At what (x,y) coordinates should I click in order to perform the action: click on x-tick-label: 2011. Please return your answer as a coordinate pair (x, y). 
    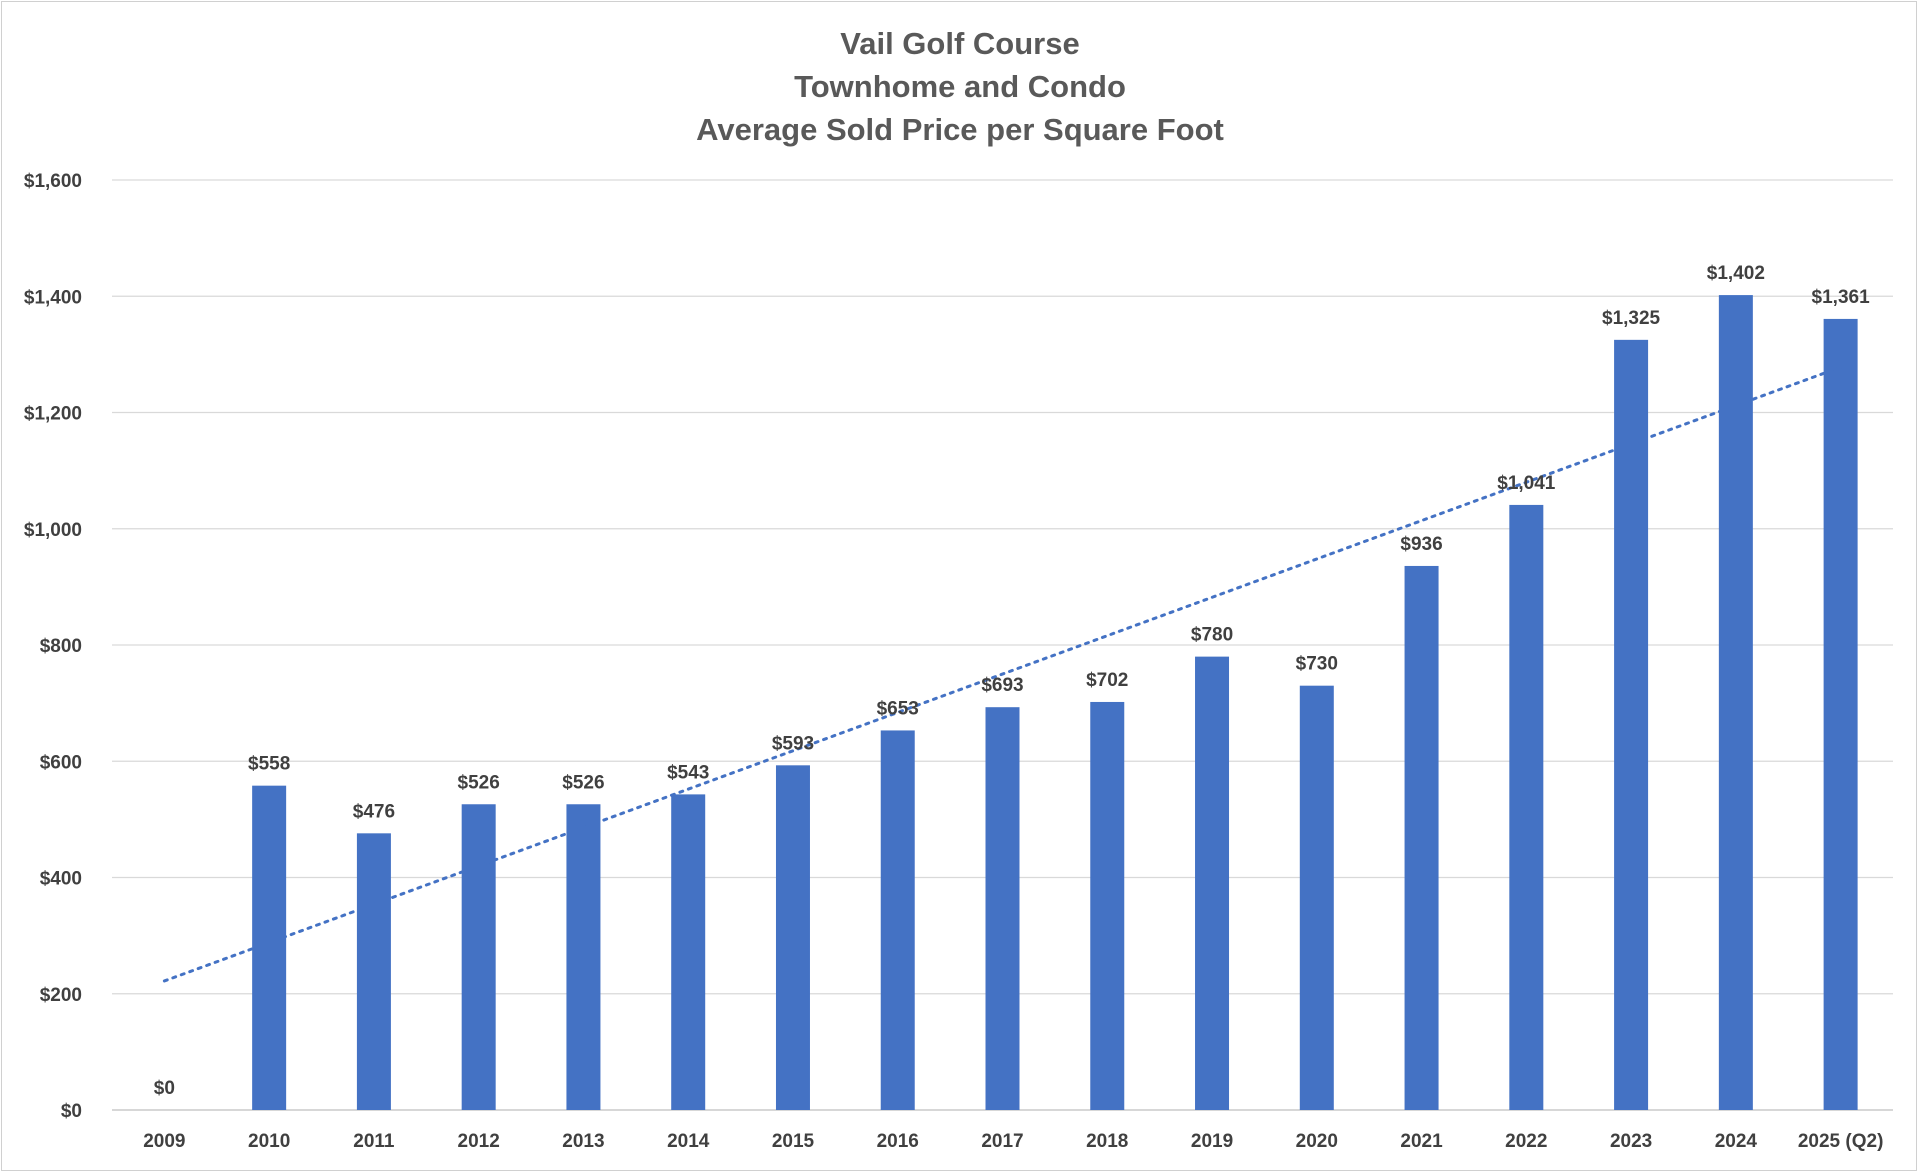
    Looking at the image, I should click on (374, 1141).